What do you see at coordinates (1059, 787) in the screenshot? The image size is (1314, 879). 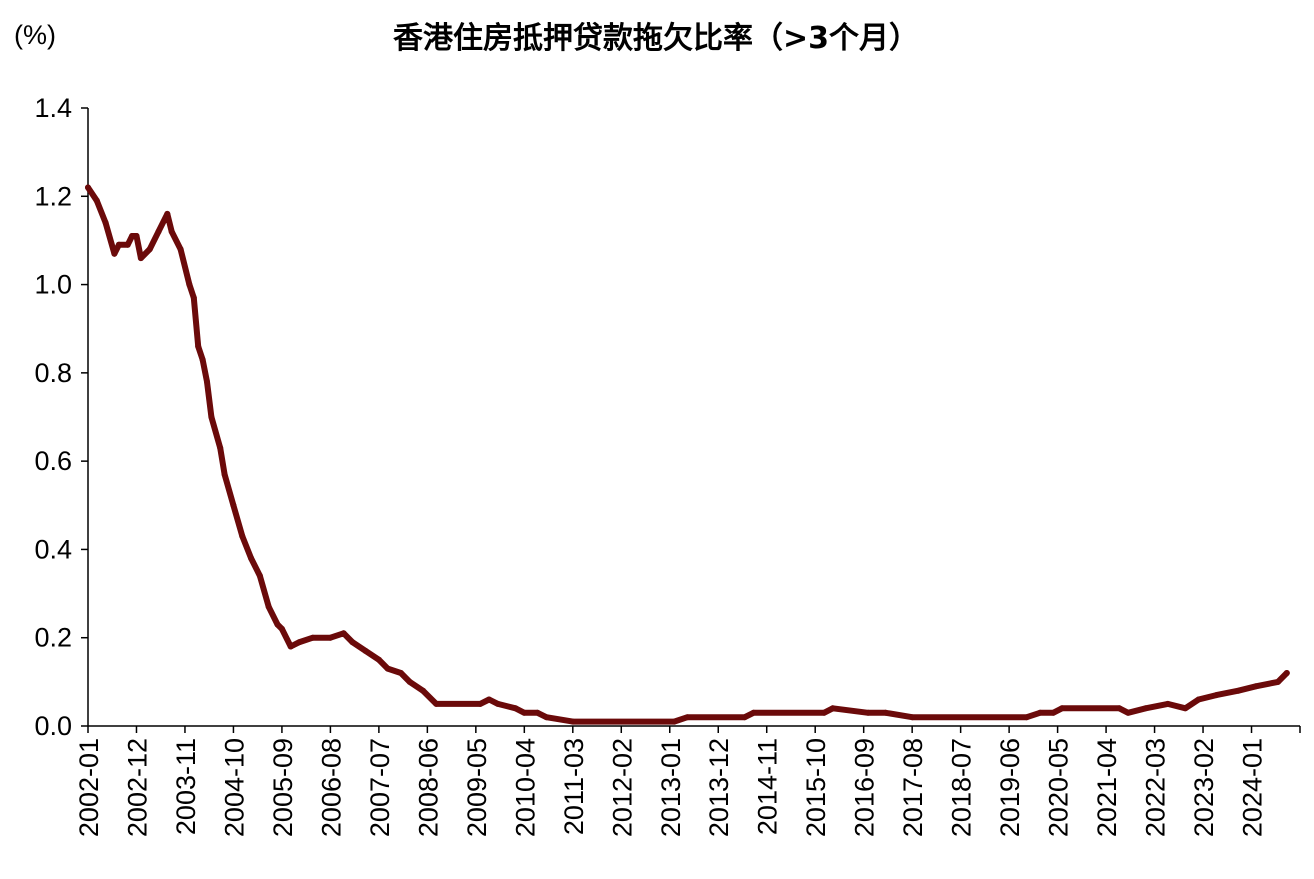 I see `x-tick-label: 2020-05` at bounding box center [1059, 787].